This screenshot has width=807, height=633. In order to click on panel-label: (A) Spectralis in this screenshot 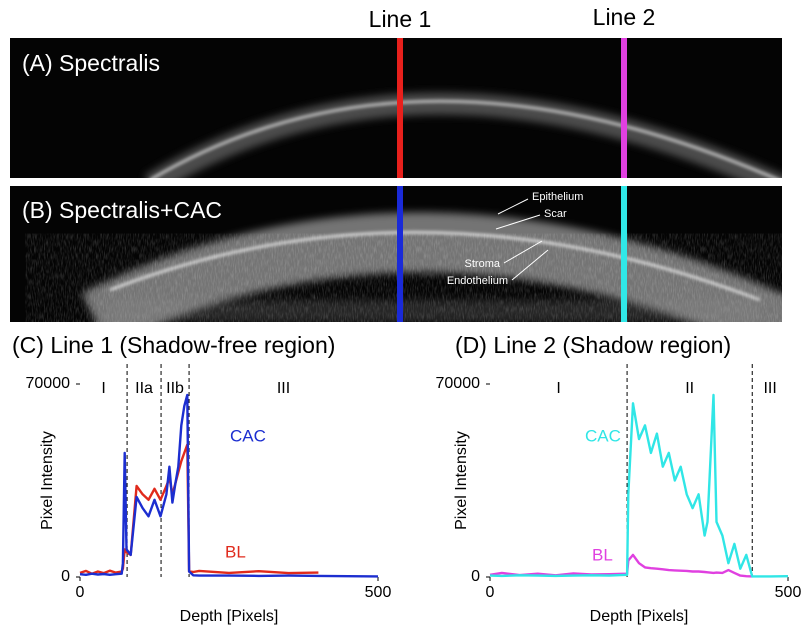, I will do `click(91, 63)`.